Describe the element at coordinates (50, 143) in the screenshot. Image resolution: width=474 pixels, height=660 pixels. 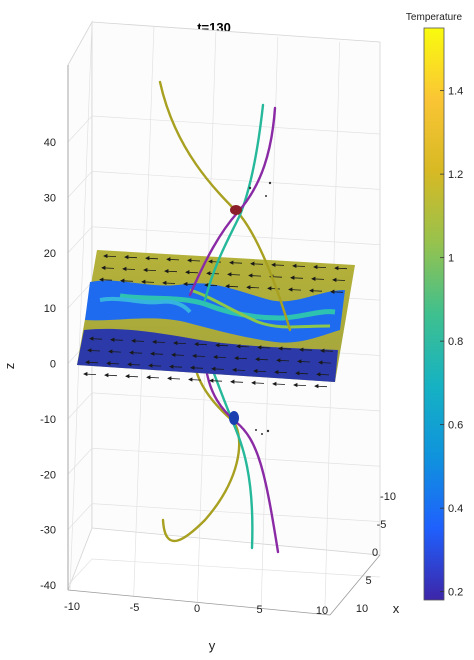
I see `z-tick-label: 40` at that location.